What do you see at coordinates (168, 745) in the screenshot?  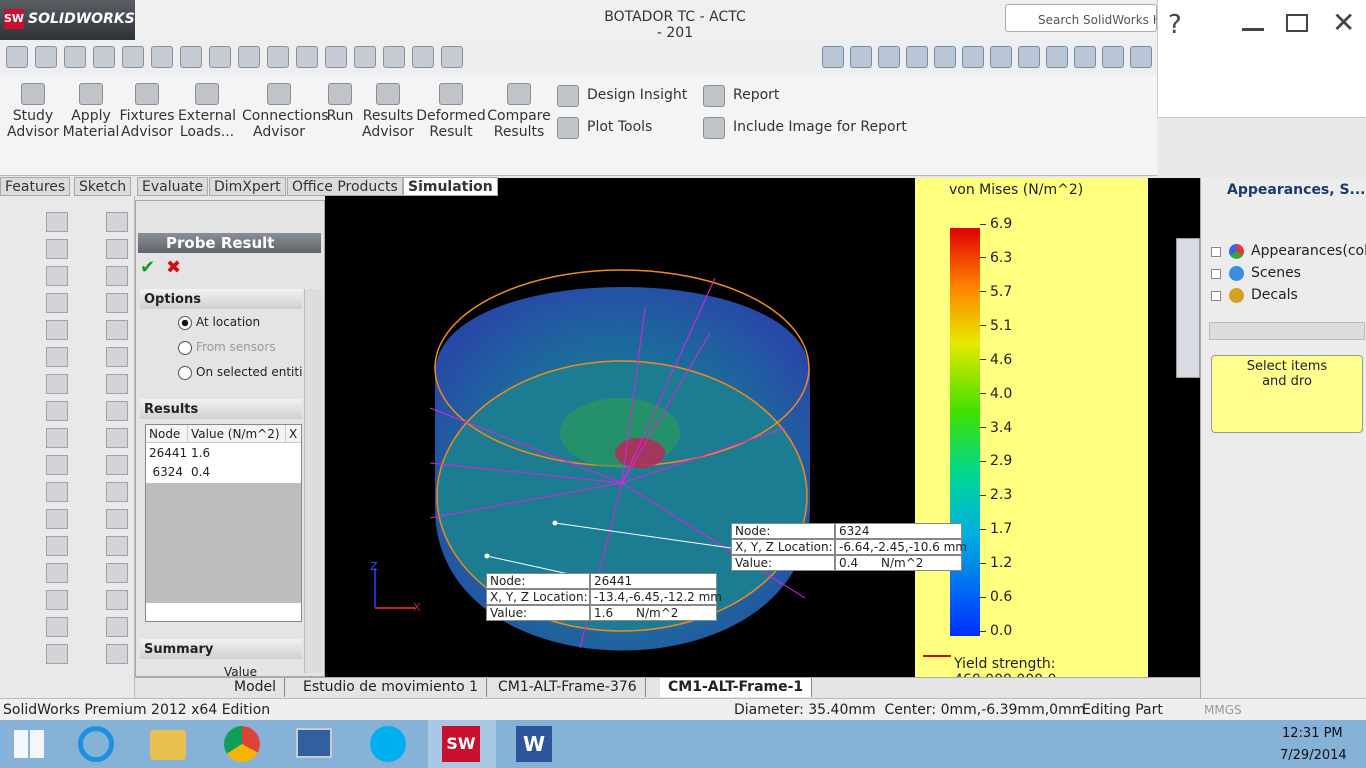 I see `explorer-icon` at bounding box center [168, 745].